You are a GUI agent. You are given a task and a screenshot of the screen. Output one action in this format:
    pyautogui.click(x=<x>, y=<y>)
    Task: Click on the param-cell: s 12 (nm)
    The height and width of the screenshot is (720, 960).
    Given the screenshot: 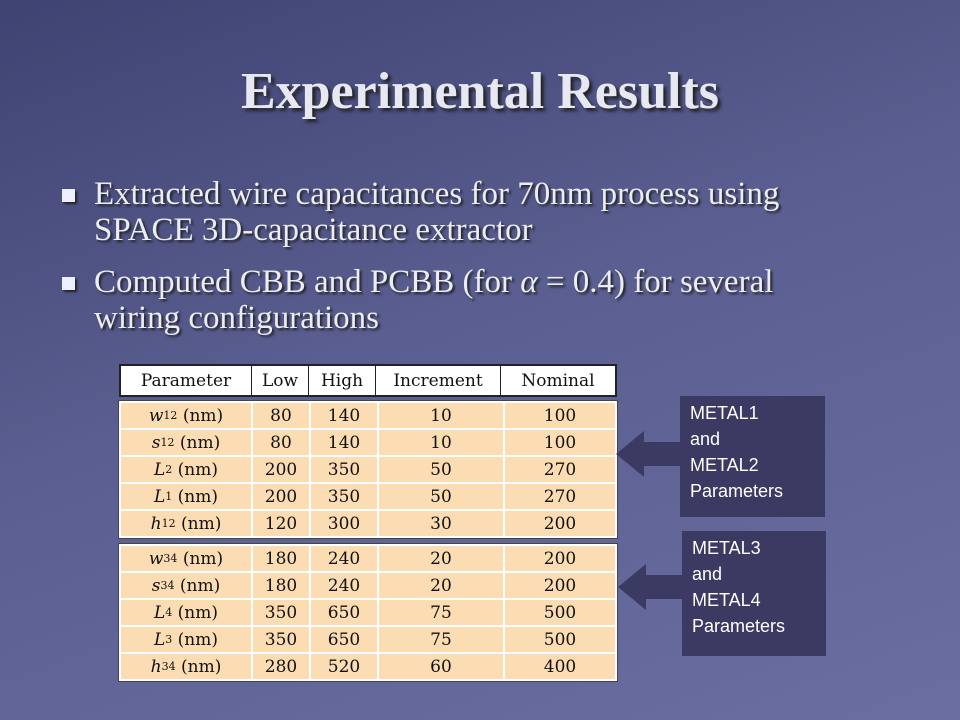 What is the action you would take?
    pyautogui.click(x=187, y=442)
    